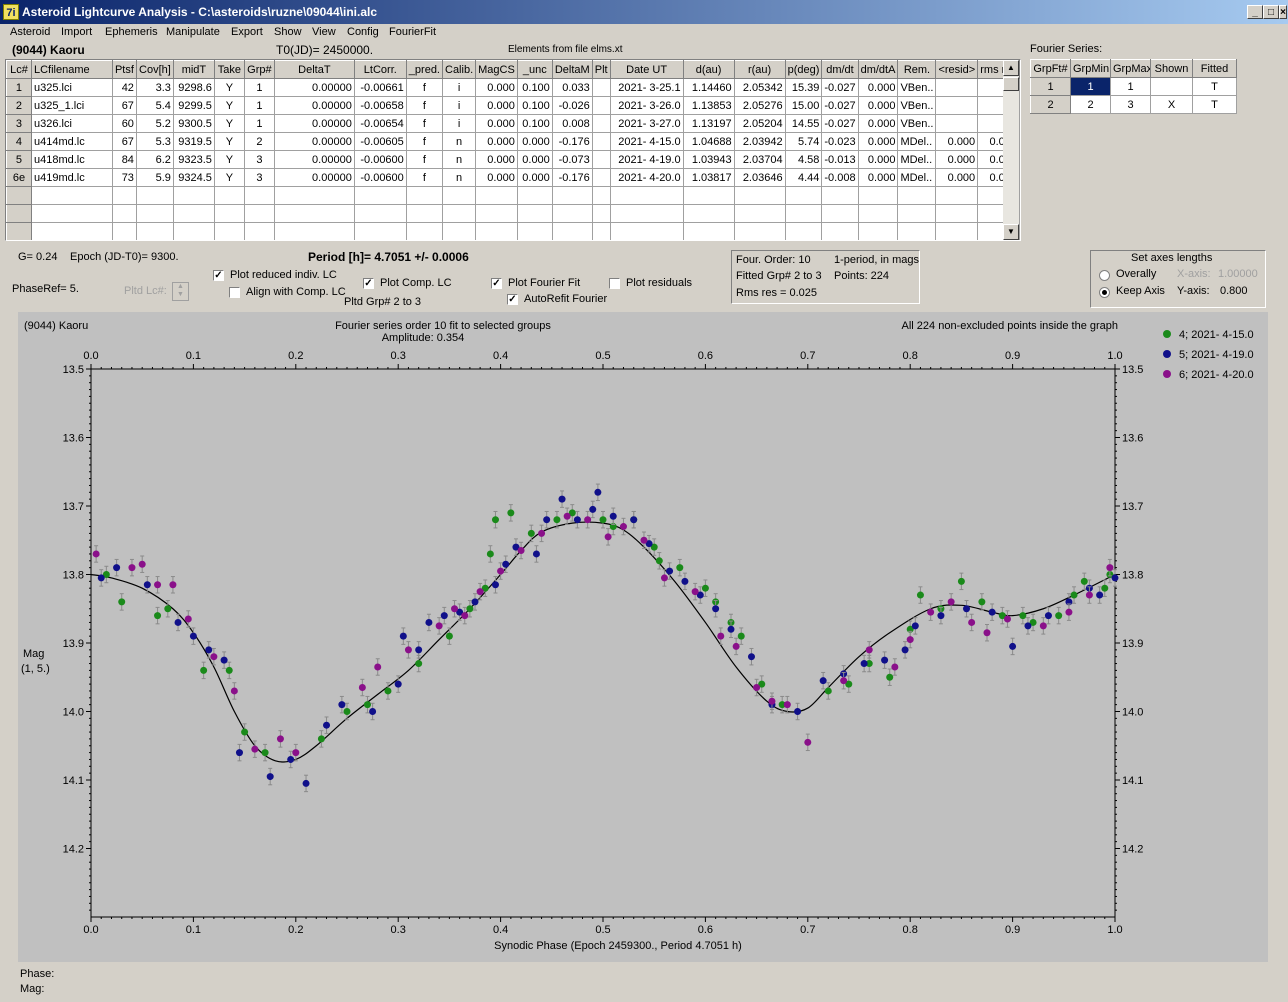  What do you see at coordinates (71, 87) in the screenshot?
I see `lc-cell: u325.lci` at bounding box center [71, 87].